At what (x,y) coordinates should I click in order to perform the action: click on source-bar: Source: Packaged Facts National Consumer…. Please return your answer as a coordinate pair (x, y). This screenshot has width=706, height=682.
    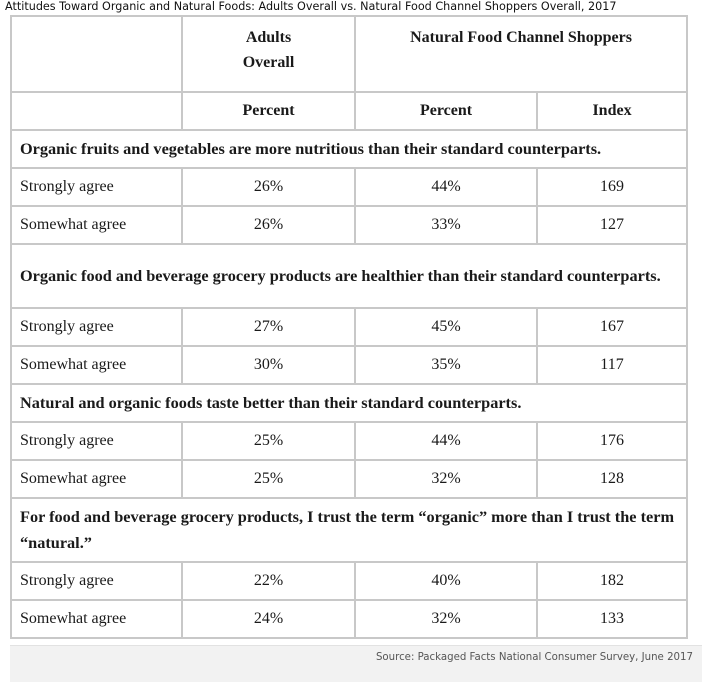
    Looking at the image, I should click on (356, 663).